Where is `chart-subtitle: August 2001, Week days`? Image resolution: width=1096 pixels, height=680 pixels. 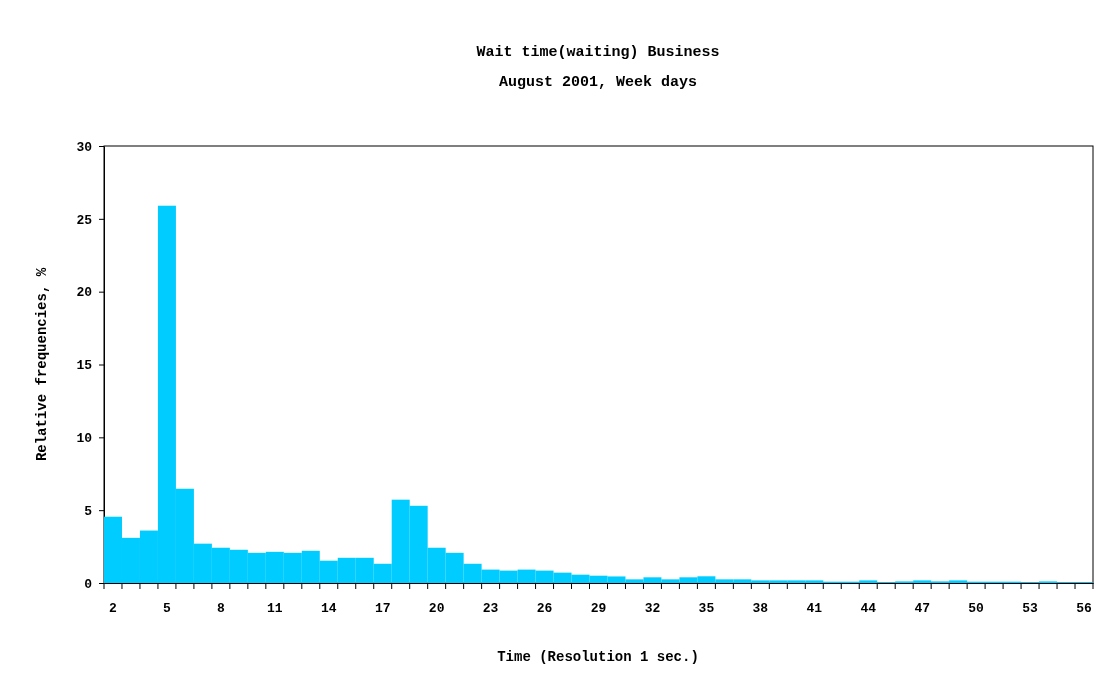
chart-subtitle: August 2001, Week days is located at coordinates (598, 82).